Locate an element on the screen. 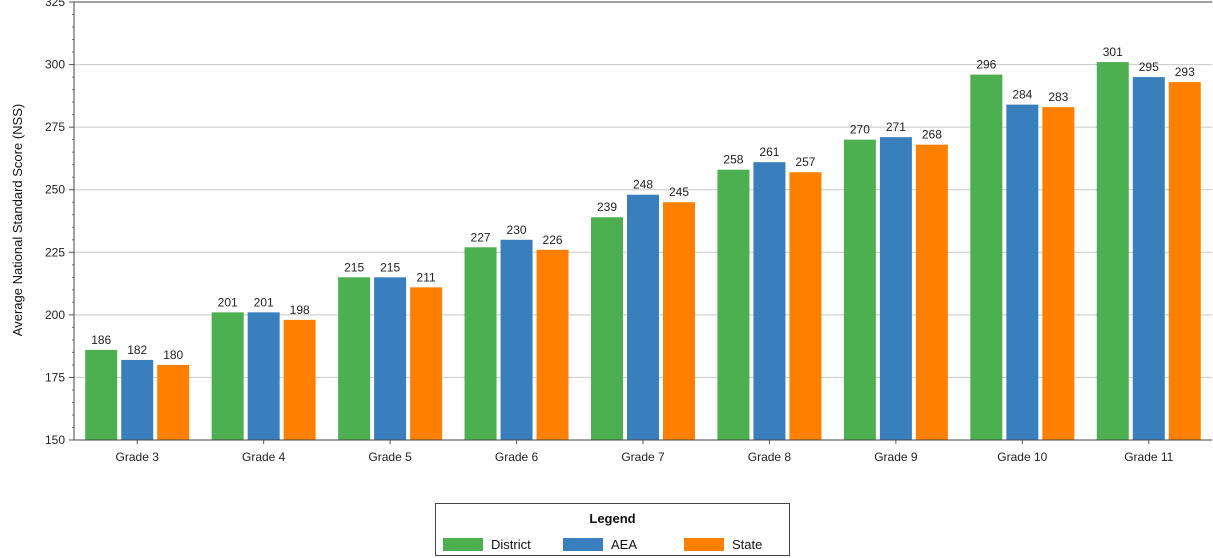  x-tick-label: Grade 9 is located at coordinates (896, 457).